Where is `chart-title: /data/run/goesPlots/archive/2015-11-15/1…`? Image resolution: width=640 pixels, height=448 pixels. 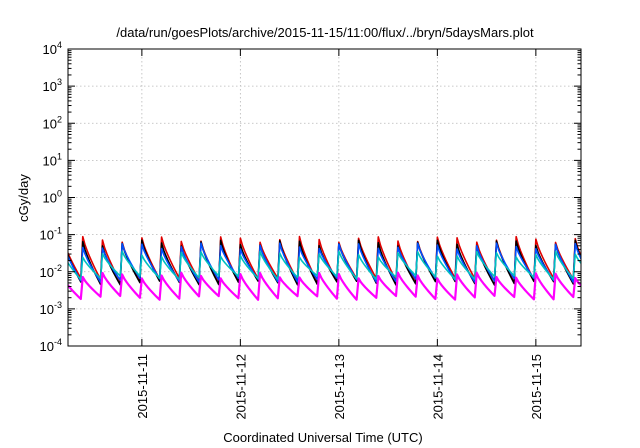
chart-title: /data/run/goesPlots/archive/2015-11-15/1… is located at coordinates (325, 32).